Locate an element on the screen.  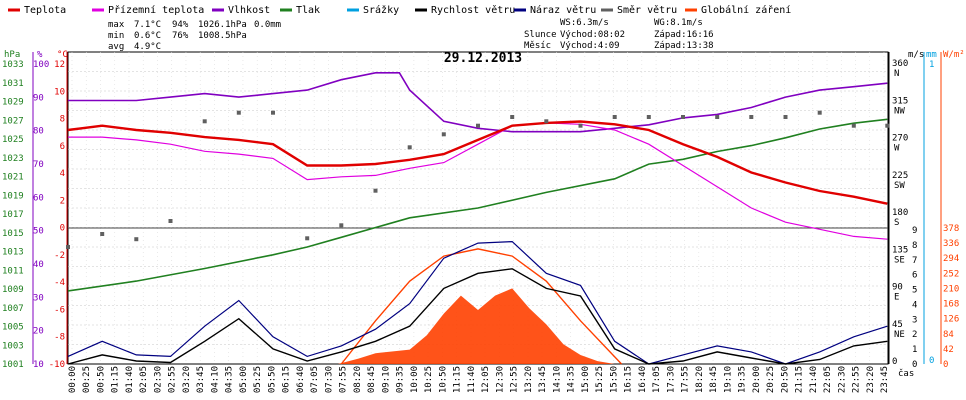
x-tick-label: 00:25 is located at coordinates (87, 379).